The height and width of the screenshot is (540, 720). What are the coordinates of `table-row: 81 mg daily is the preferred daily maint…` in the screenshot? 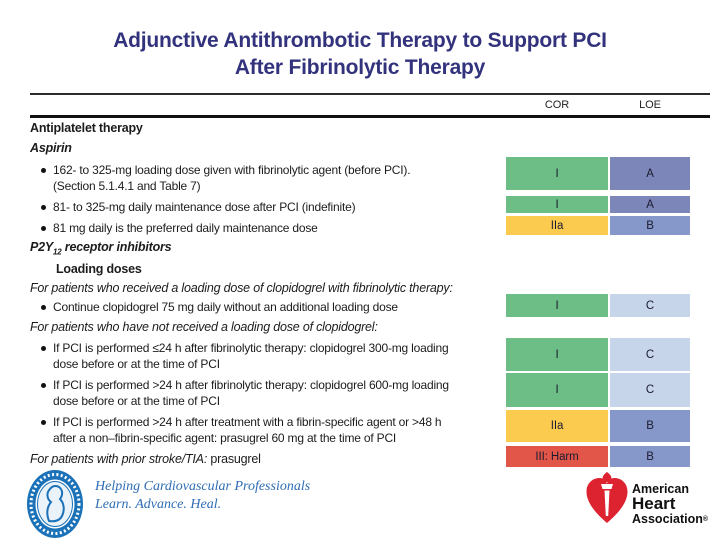 It's located at (179, 229).